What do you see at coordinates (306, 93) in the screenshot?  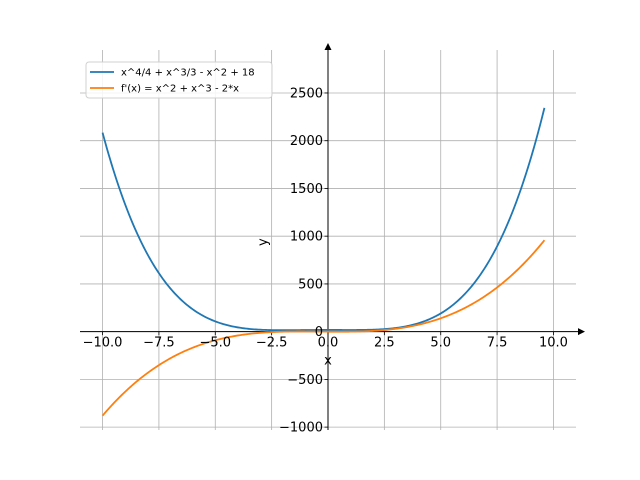 I see `y-tick-label: 2500` at bounding box center [306, 93].